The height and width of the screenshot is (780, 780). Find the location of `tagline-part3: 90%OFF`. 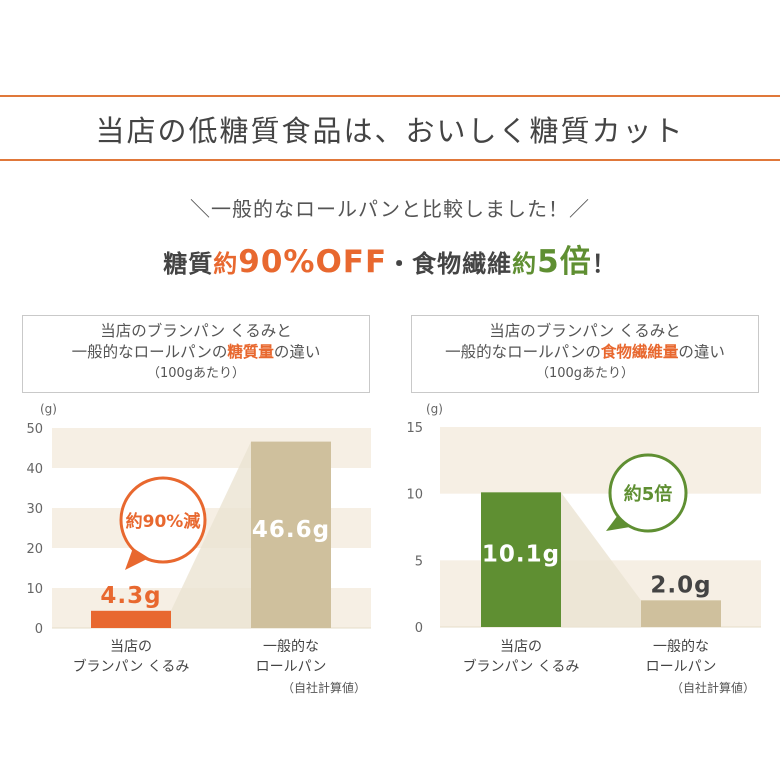

tagline-part3: 90%OFF is located at coordinates (313, 262).